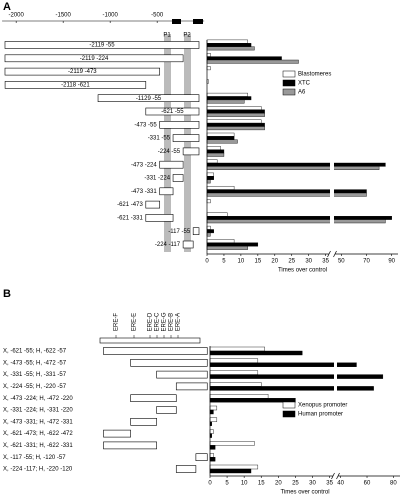  Describe the element at coordinates (393, 484) in the screenshot. I see `x-tick-label: 80` at that location.